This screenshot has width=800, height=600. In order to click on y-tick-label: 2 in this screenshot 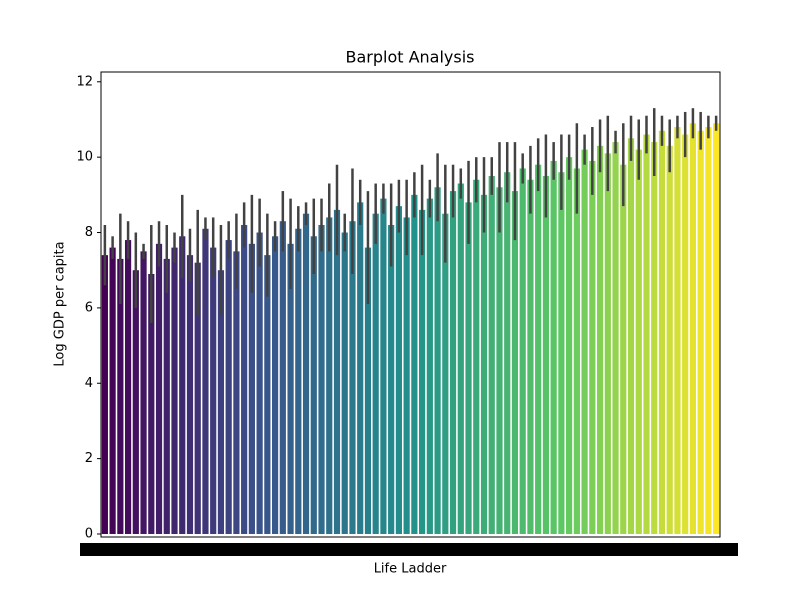, I will do `click(89, 458)`.